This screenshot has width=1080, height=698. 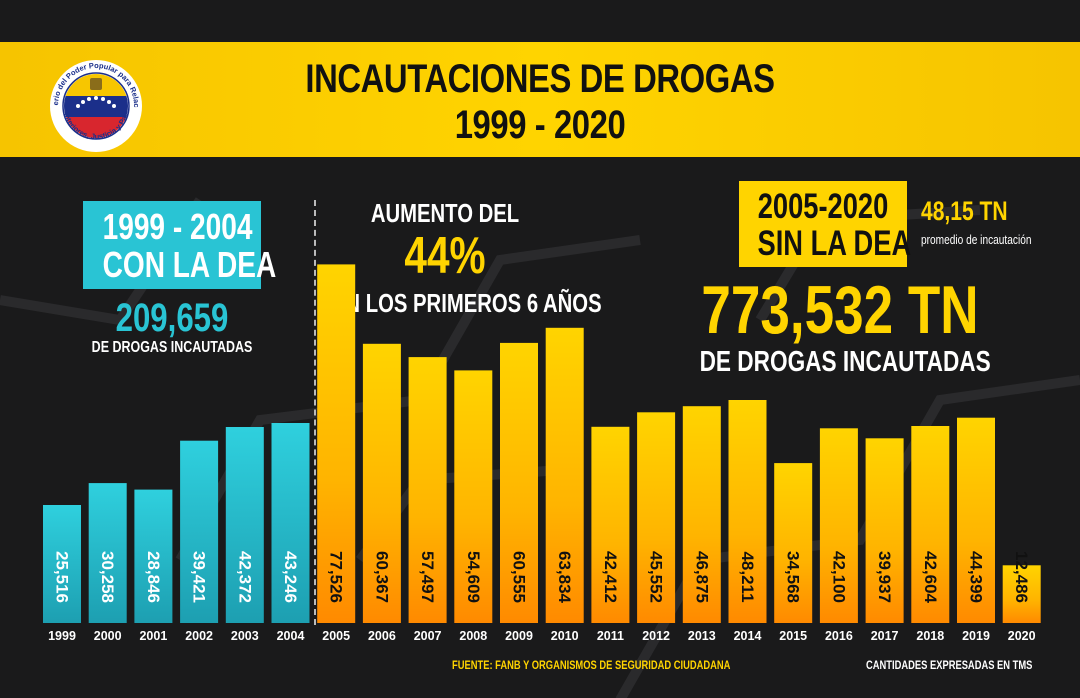 I want to click on page-subtitle-years: 1999 - 2020, so click(x=540, y=125).